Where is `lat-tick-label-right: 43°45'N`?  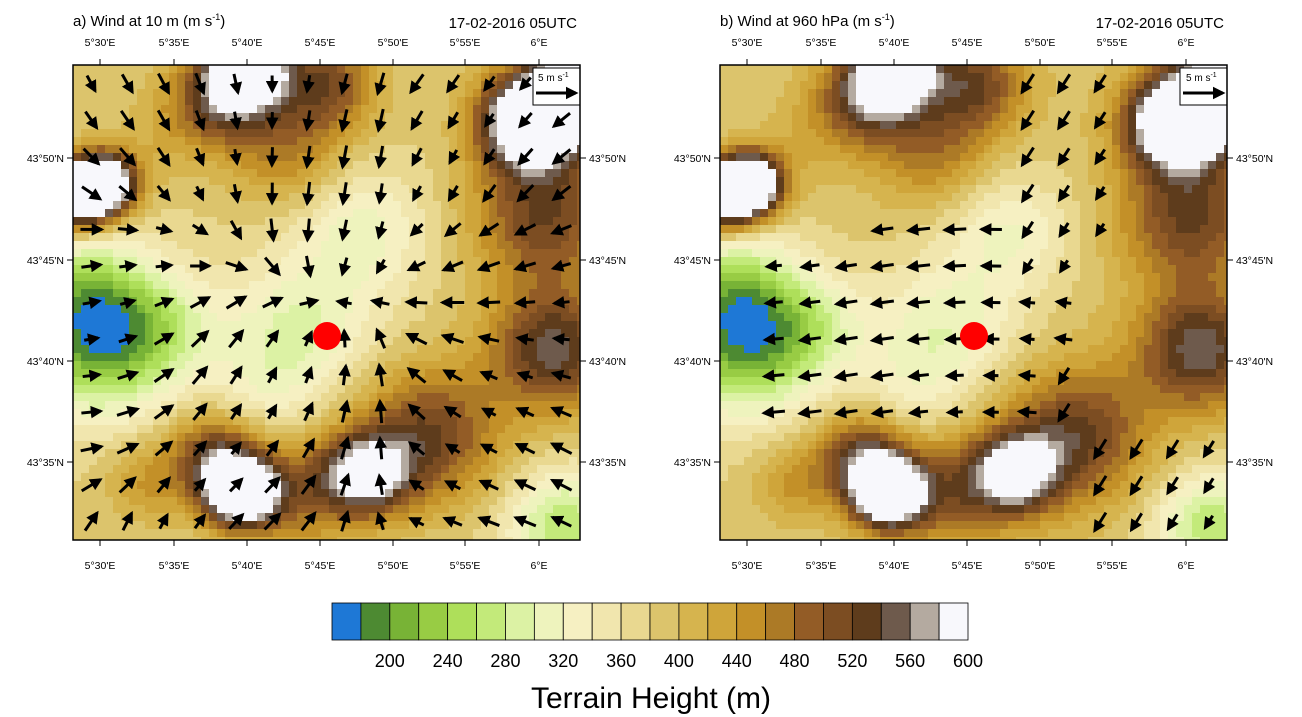 lat-tick-label-right: 43°45'N is located at coordinates (1254, 261).